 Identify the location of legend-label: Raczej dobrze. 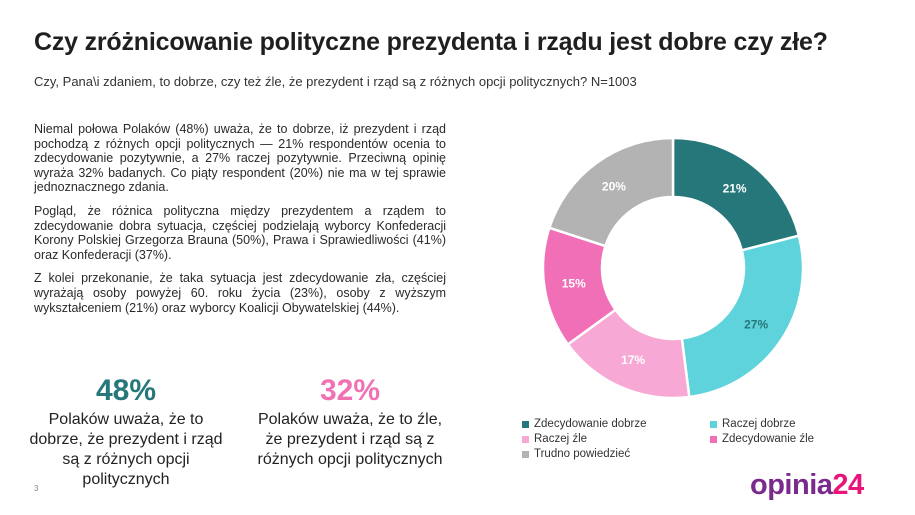
(759, 424).